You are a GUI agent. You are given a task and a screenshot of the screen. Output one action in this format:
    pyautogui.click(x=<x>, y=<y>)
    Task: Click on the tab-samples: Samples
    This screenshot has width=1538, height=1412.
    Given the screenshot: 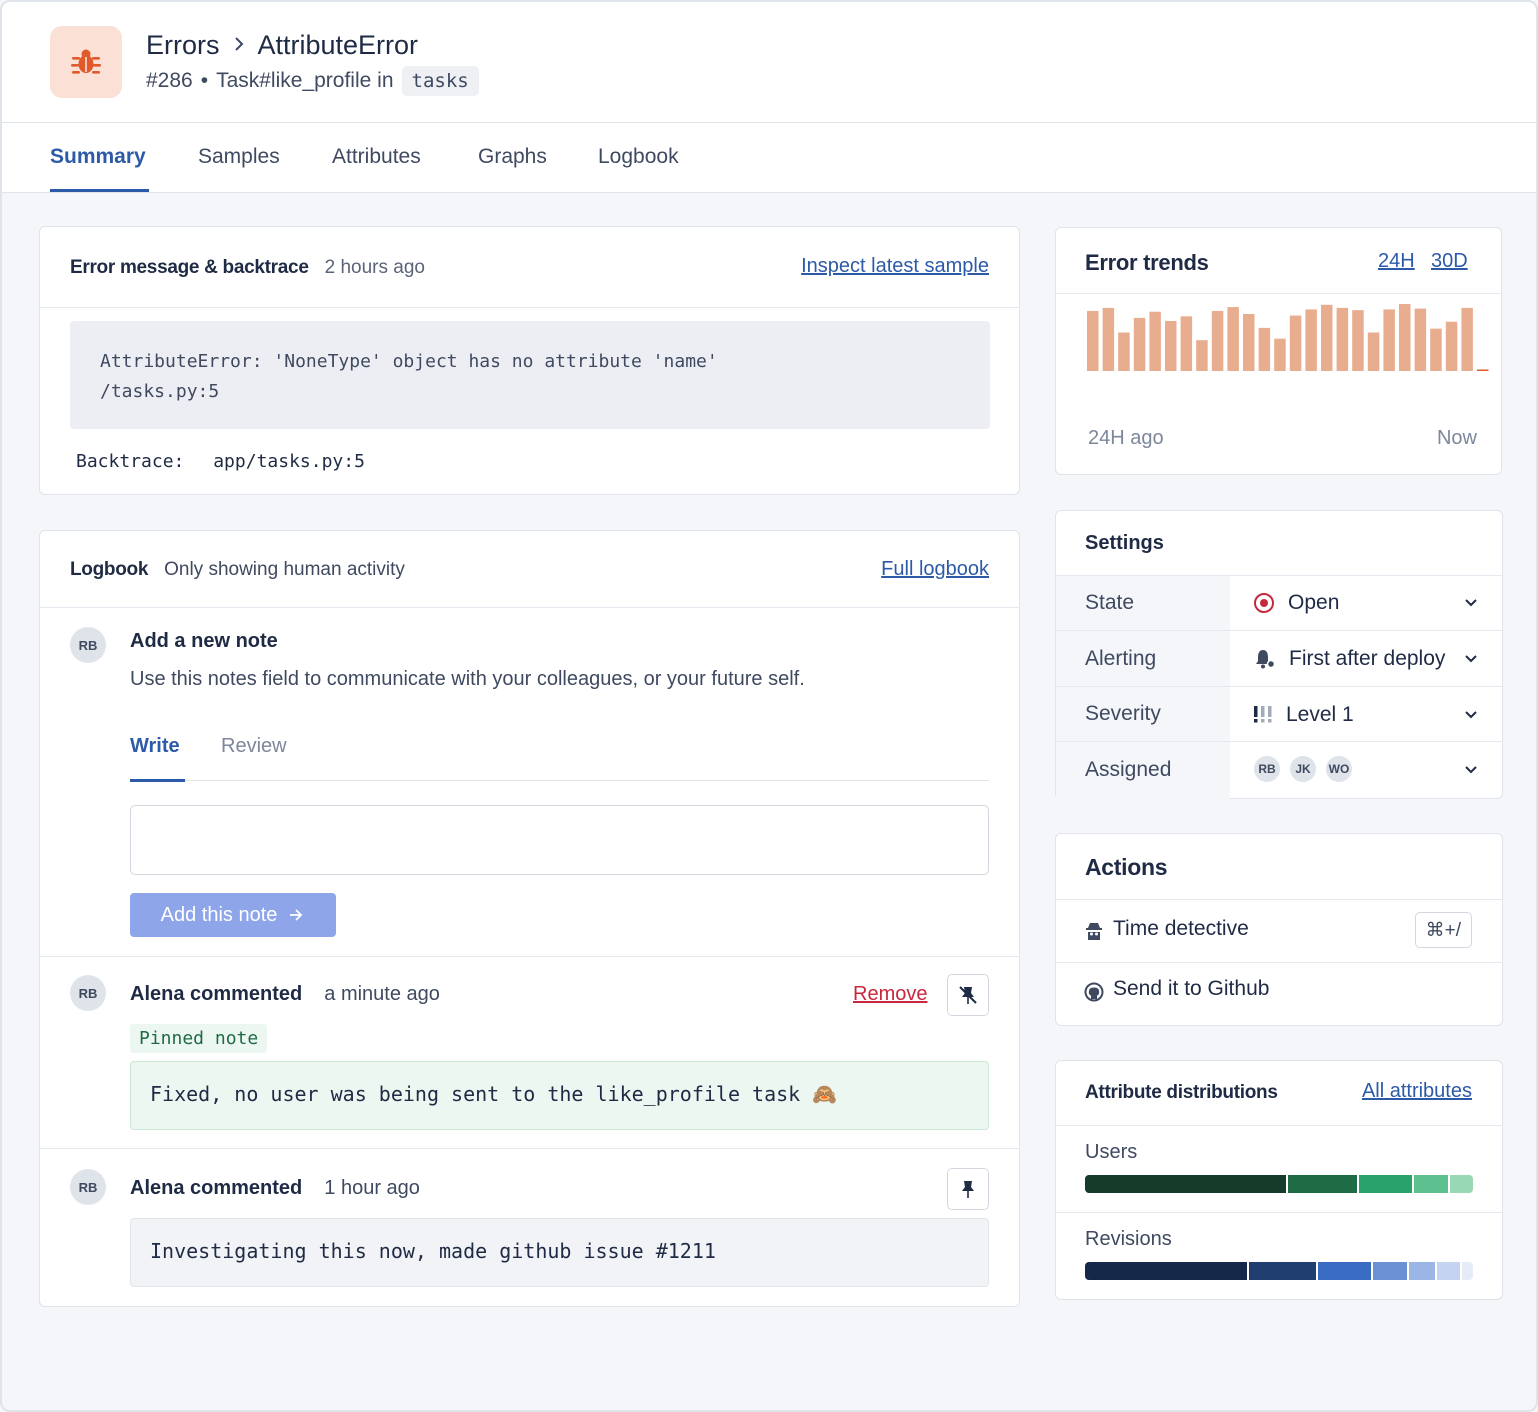 What is the action you would take?
    pyautogui.click(x=239, y=156)
    